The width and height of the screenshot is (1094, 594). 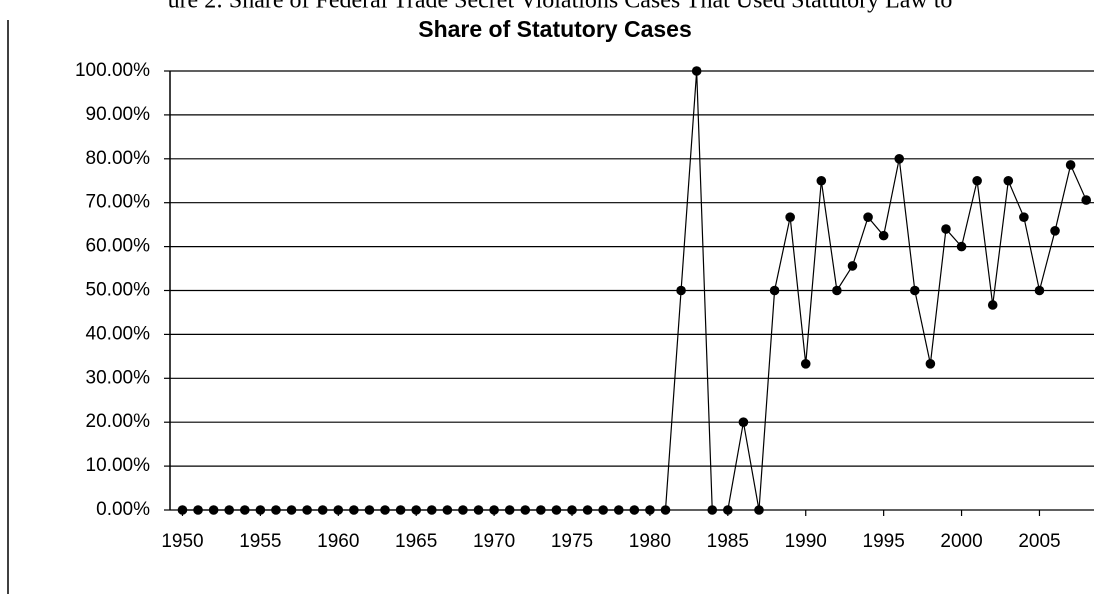 What do you see at coordinates (260, 541) in the screenshot?
I see `x-tick-label: 1955` at bounding box center [260, 541].